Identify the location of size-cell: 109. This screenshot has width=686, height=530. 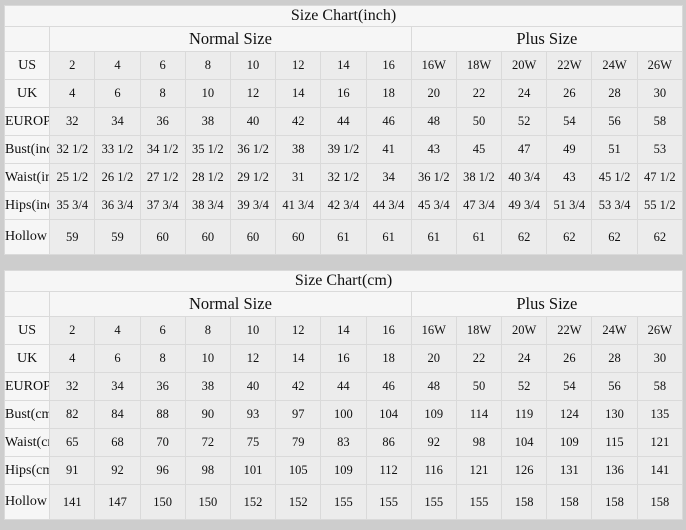
(569, 442).